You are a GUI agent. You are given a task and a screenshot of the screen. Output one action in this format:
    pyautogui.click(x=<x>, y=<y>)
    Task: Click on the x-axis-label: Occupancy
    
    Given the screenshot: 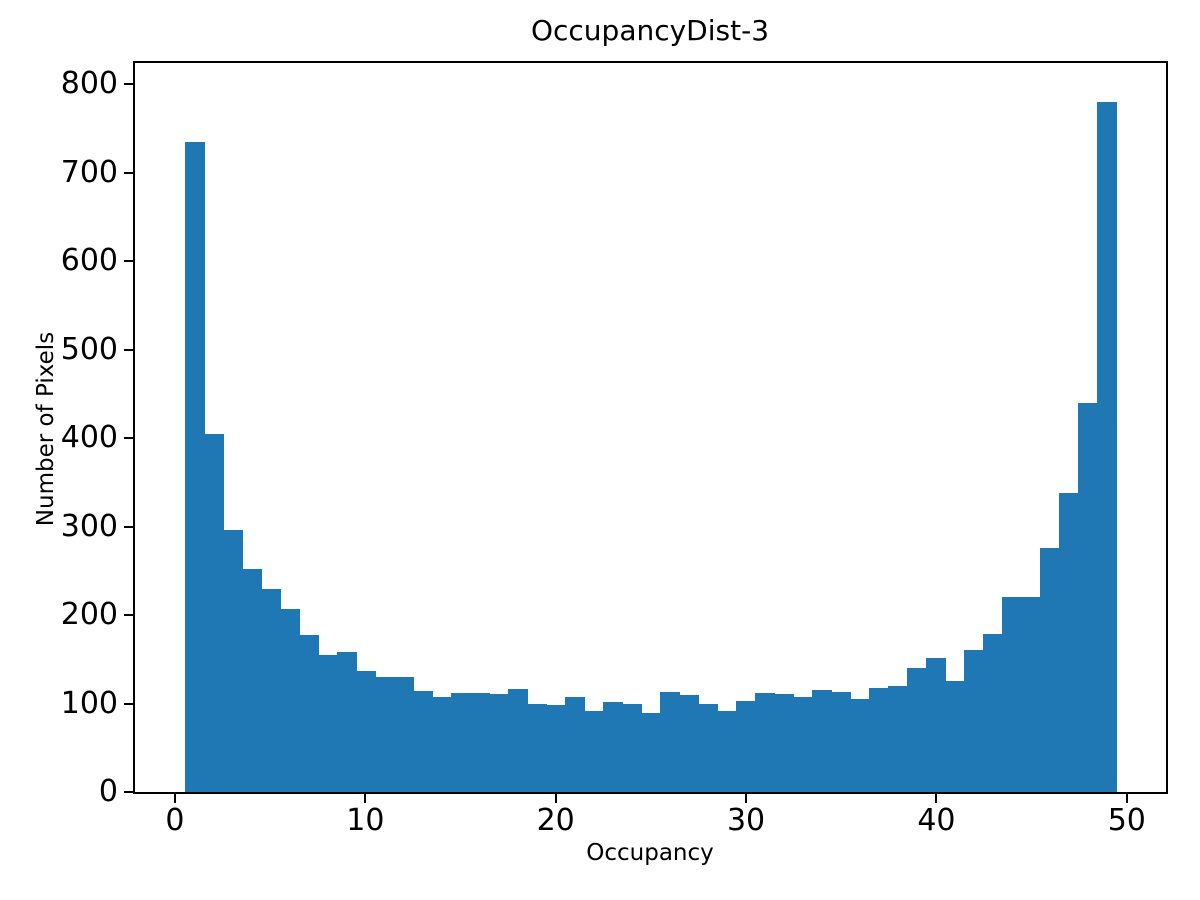 What is the action you would take?
    pyautogui.click(x=650, y=853)
    